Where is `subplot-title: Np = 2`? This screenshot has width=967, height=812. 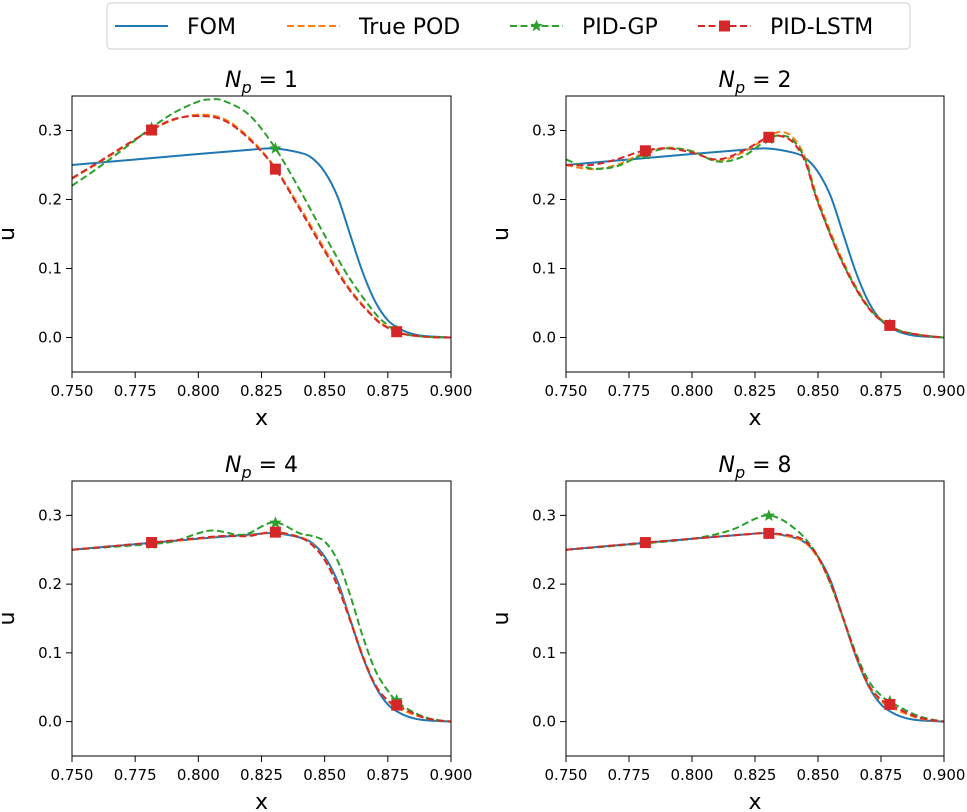 subplot-title: Np = 2 is located at coordinates (754, 82).